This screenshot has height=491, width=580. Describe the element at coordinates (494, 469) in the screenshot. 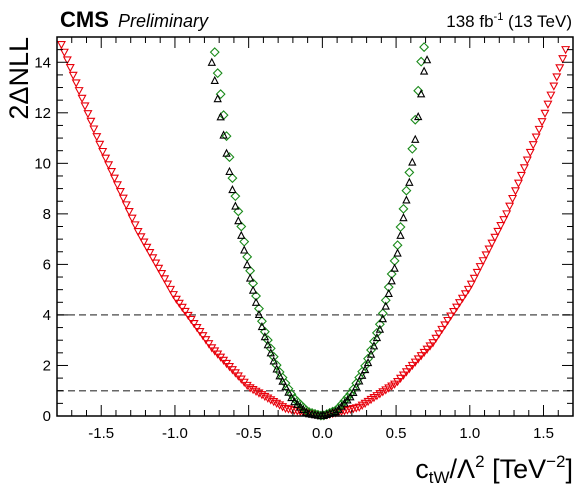

I see `x-axis-title: ctW/Λ2 [TeV−2]` at that location.